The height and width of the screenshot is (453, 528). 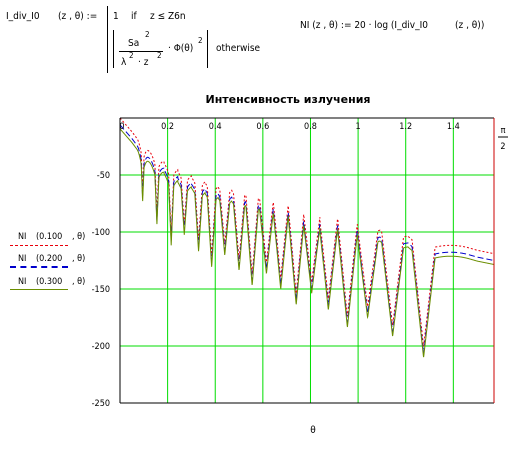 I want to click on frac-numerator-exp: 2, so click(x=147, y=34).